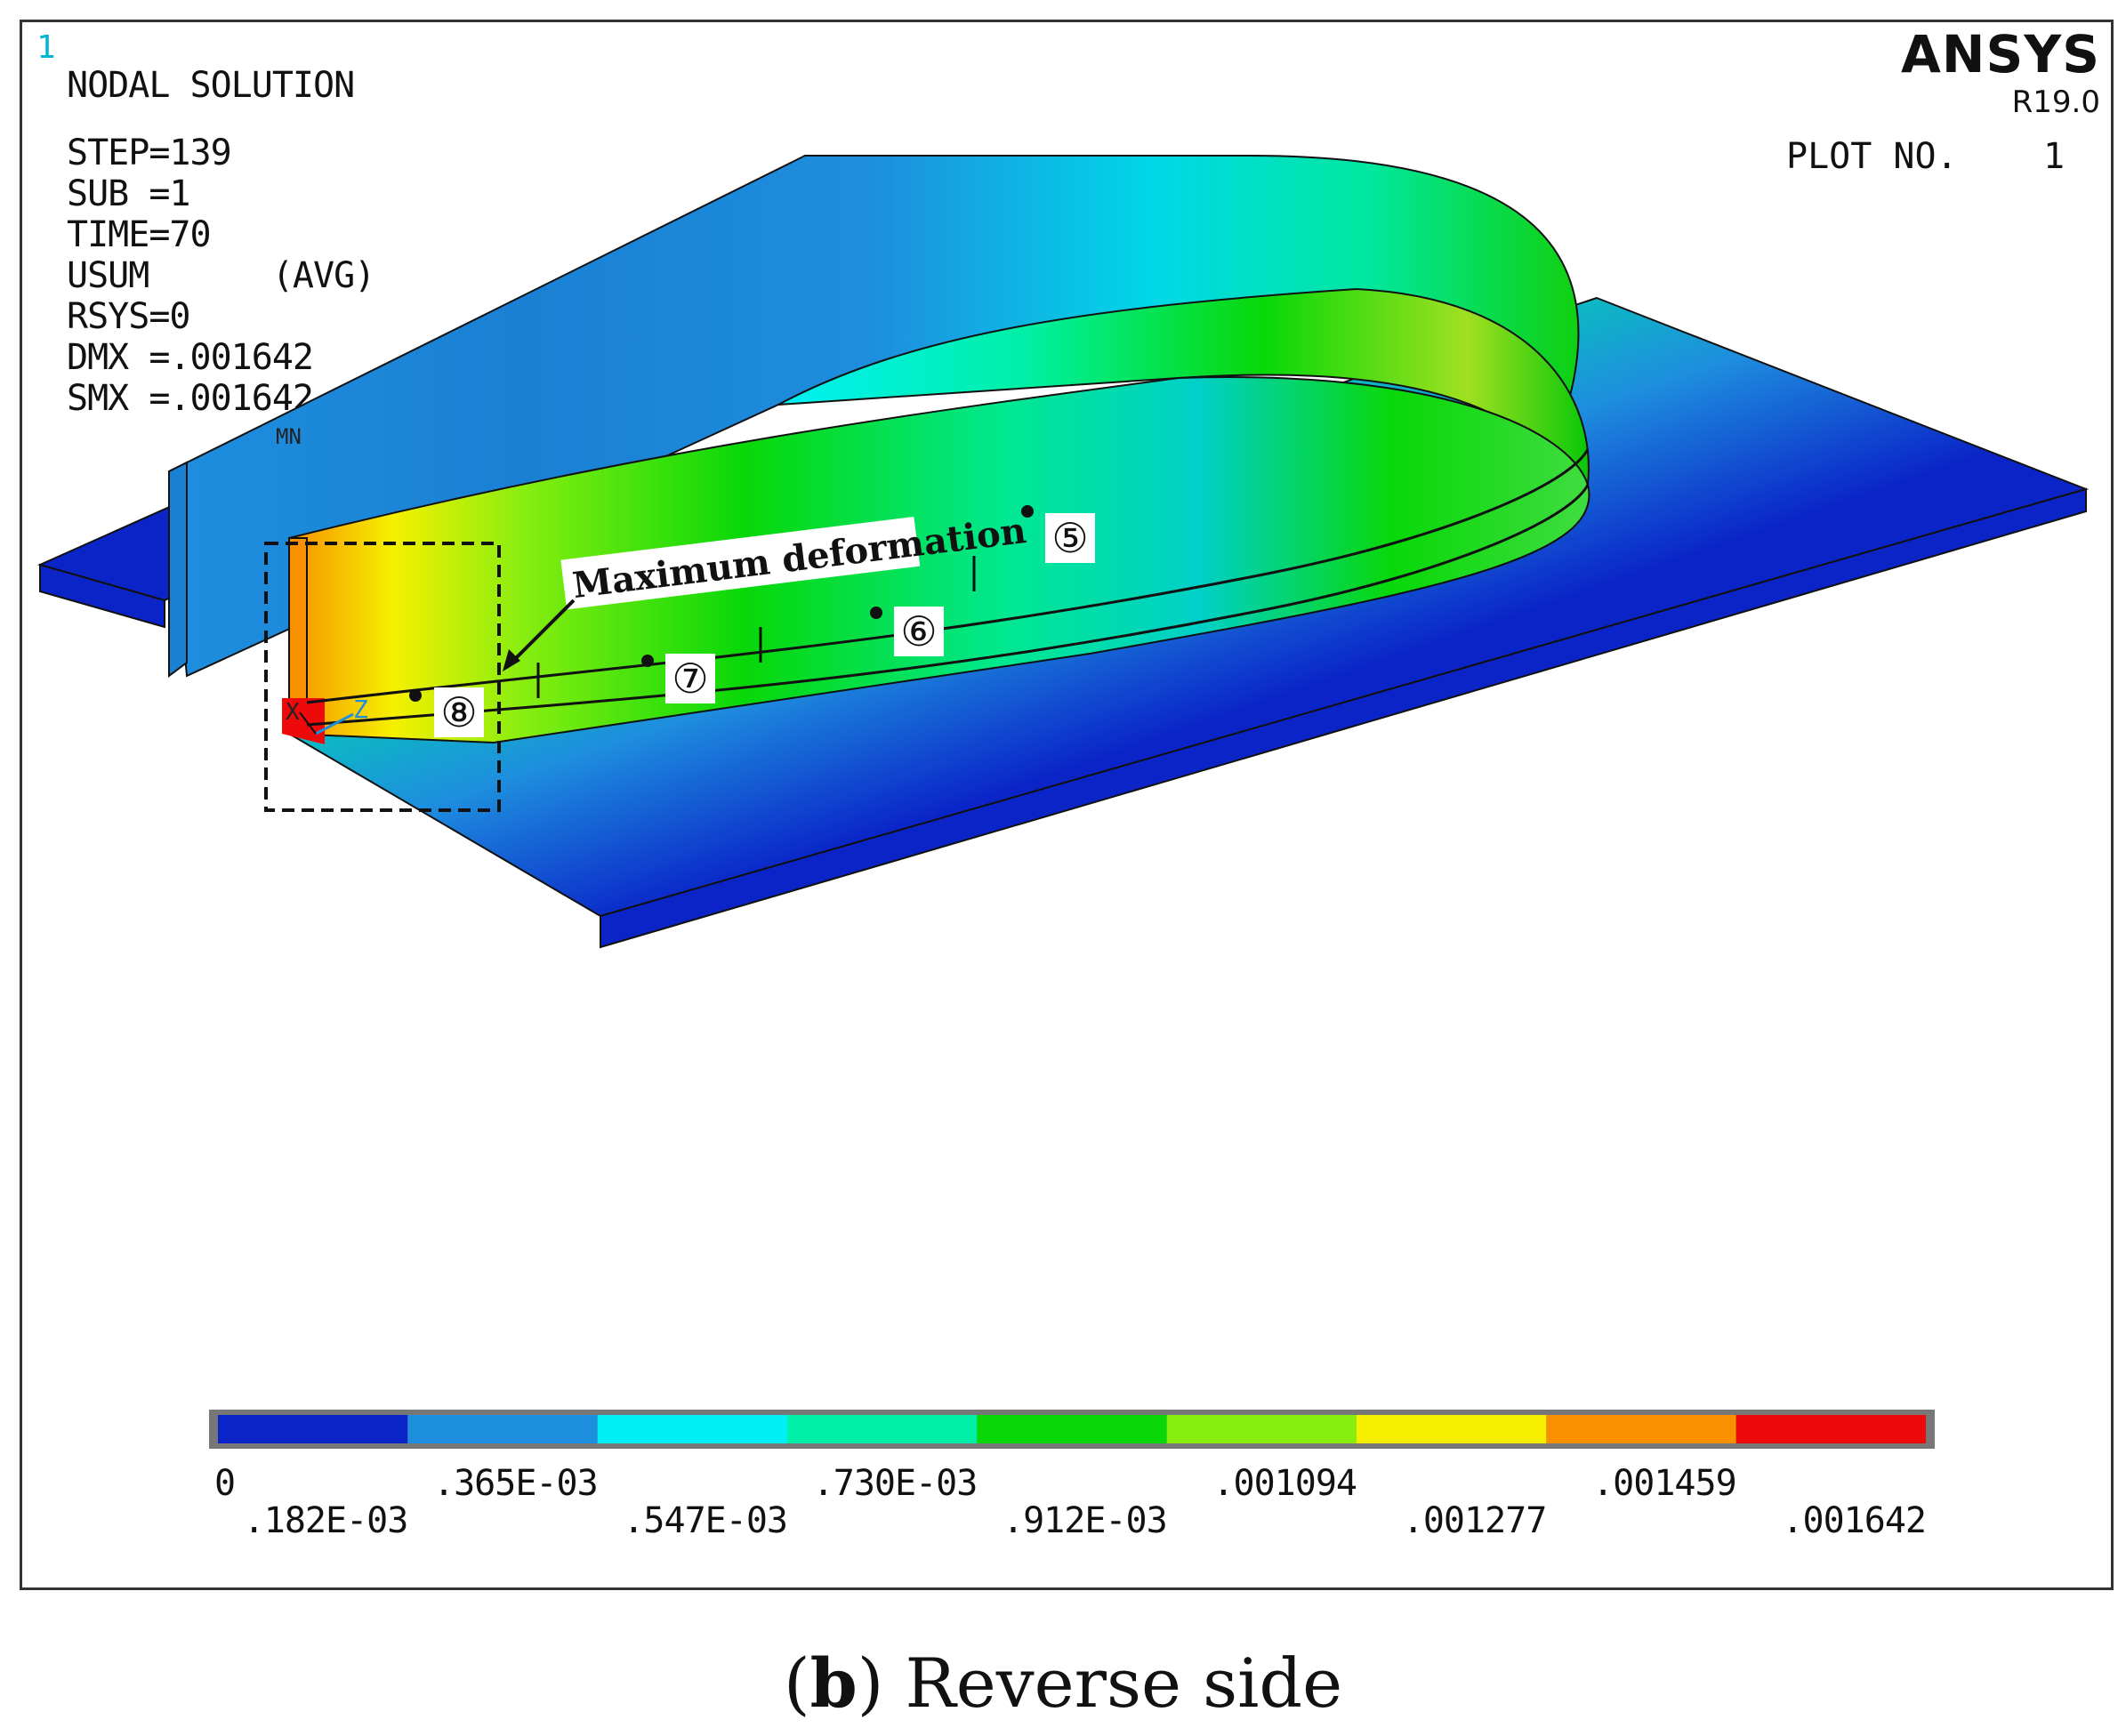  I want to click on window-number: 1, so click(46, 48).